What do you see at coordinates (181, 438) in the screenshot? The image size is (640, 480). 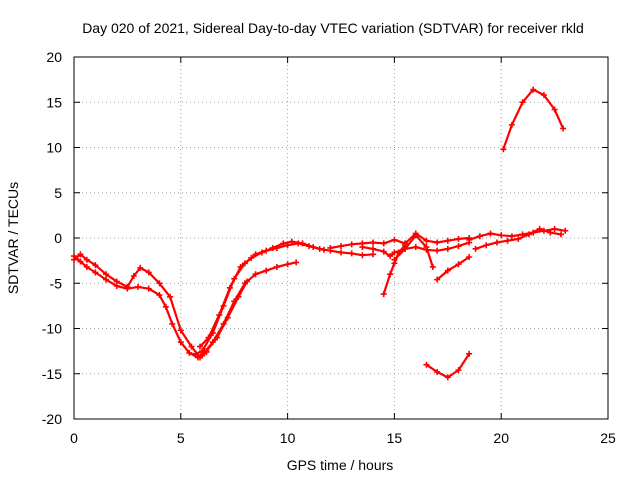 I see `x-tick-label: 5` at bounding box center [181, 438].